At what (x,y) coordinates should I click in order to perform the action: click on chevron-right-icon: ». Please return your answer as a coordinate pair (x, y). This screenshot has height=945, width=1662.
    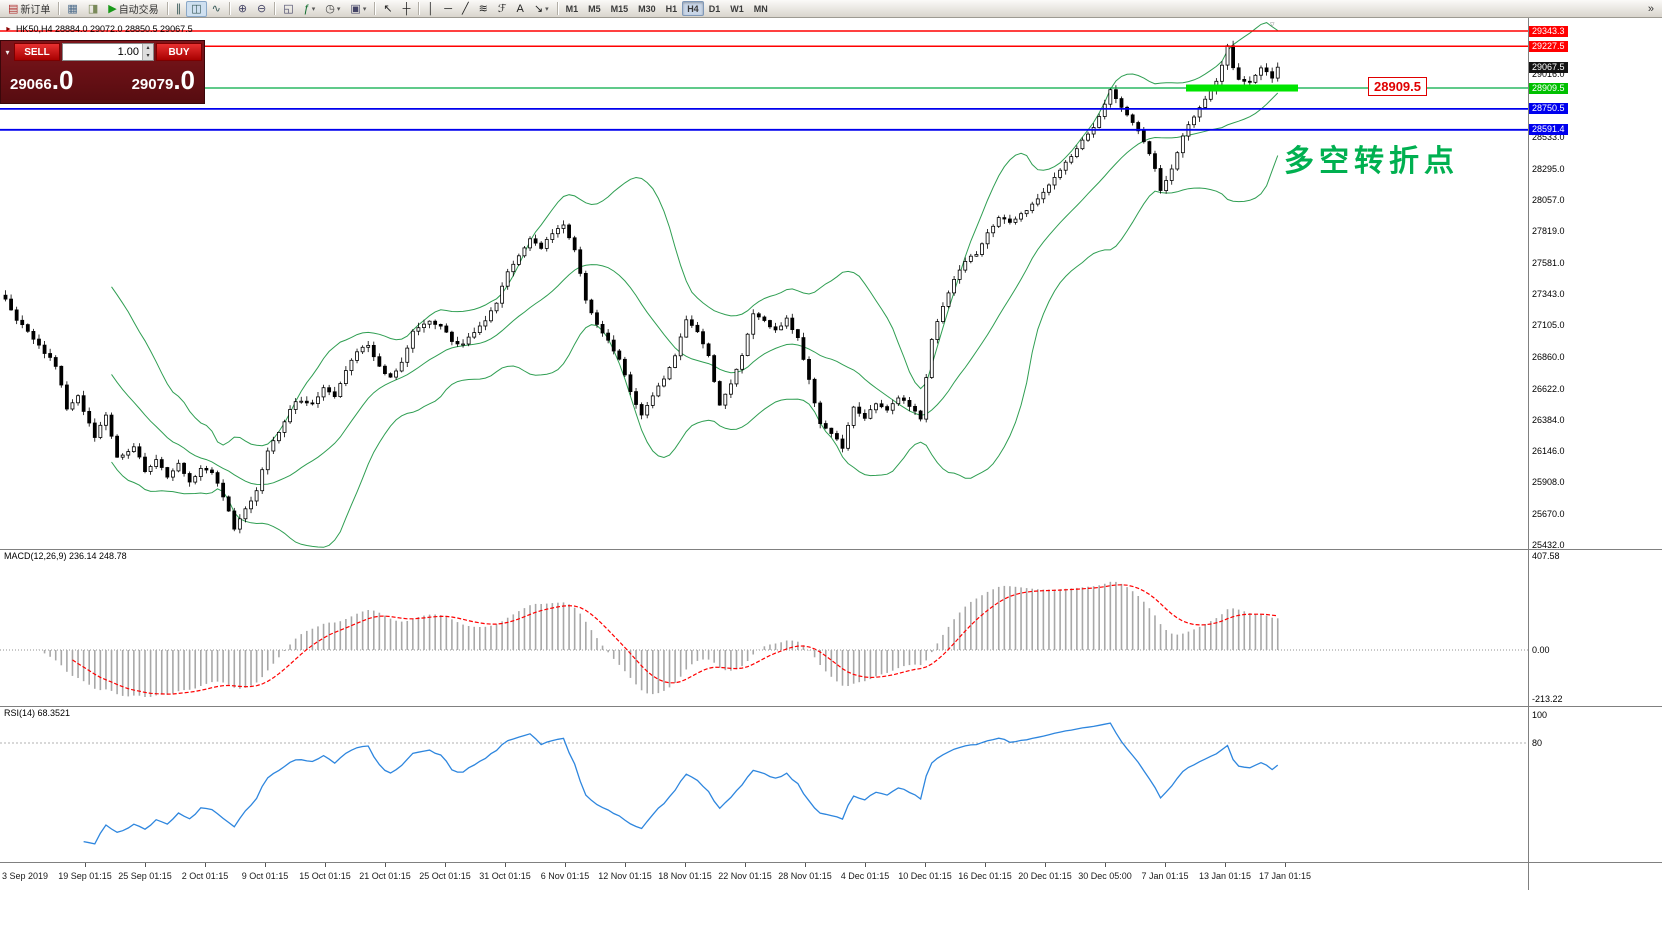
    Looking at the image, I should click on (1650, 8).